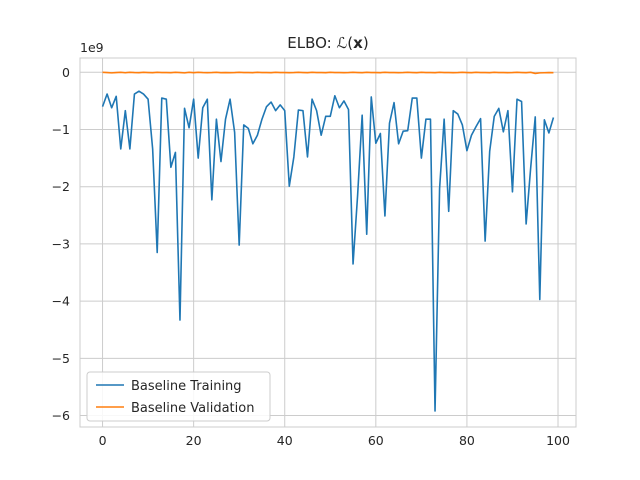 The image size is (640, 480). Describe the element at coordinates (186, 386) in the screenshot. I see `legend-label-training: Baseline Training` at that location.